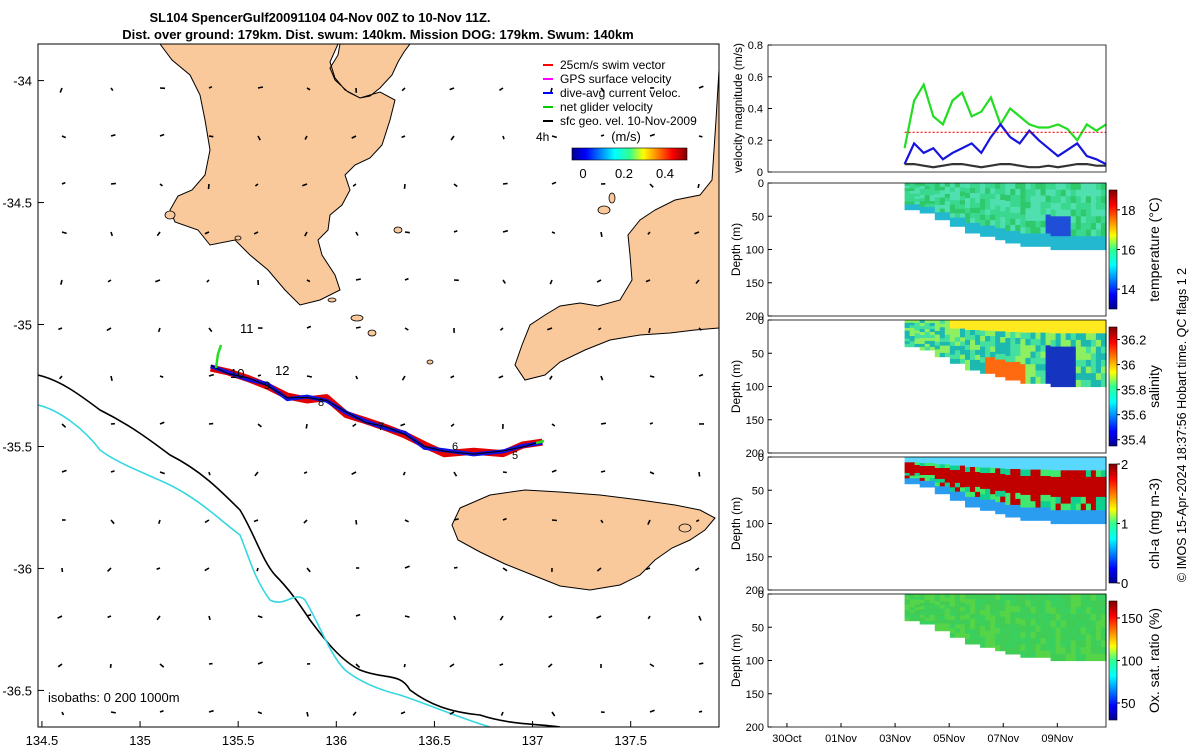  Describe the element at coordinates (761, 321) in the screenshot. I see `section-ytick-label: 0` at that location.